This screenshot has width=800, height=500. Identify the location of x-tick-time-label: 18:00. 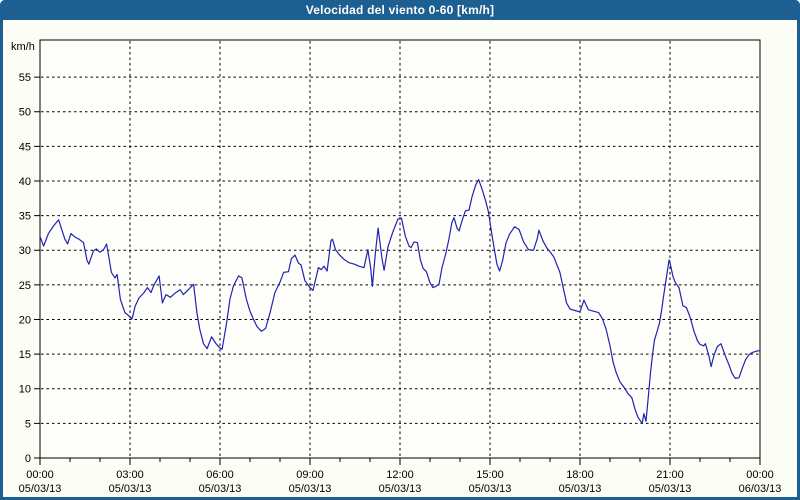
(580, 475).